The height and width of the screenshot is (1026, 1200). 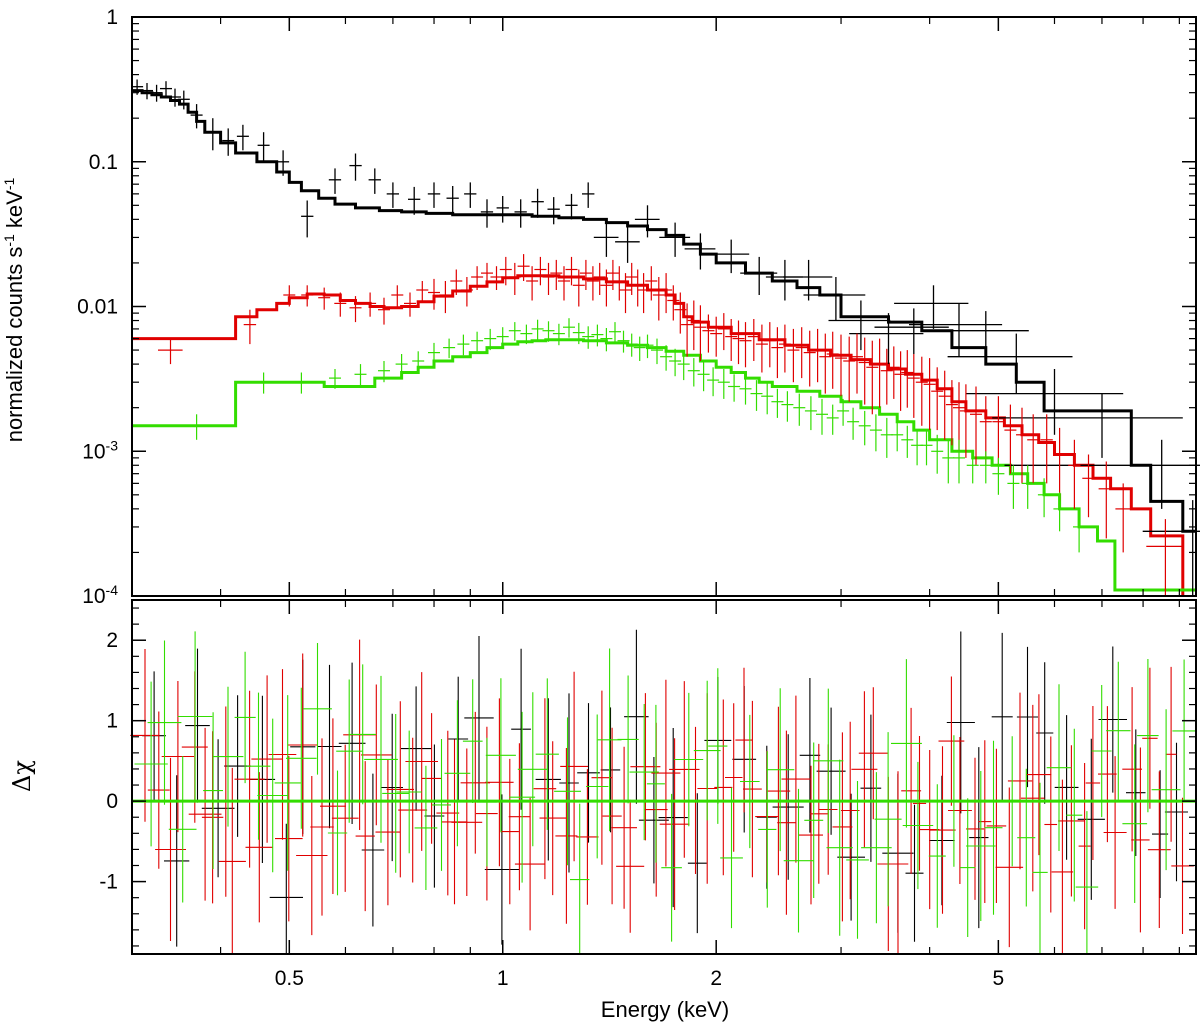 I want to click on y-tick-label: 0.01, so click(x=97, y=307).